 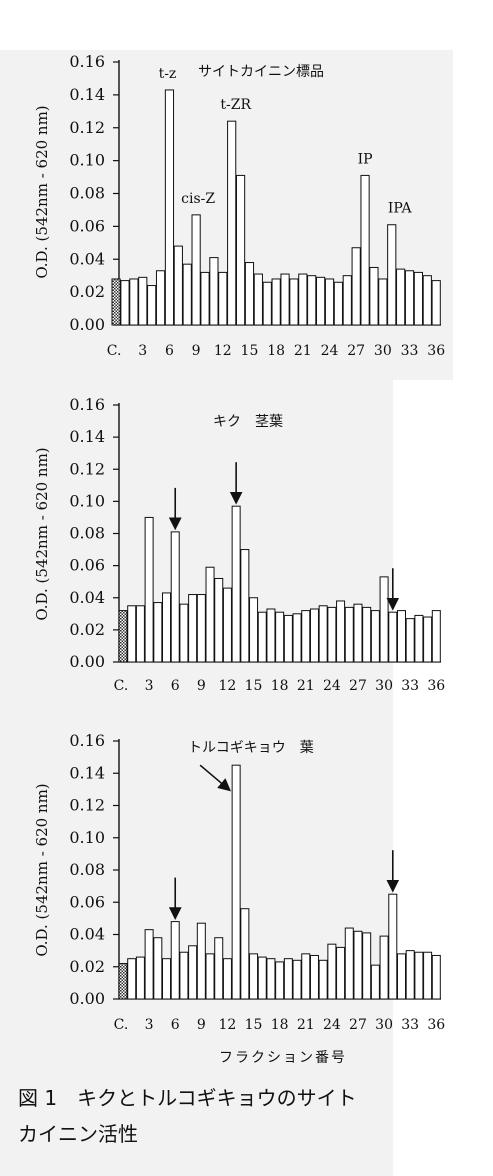 I want to click on x-tick-label: 30, so click(x=383, y=351).